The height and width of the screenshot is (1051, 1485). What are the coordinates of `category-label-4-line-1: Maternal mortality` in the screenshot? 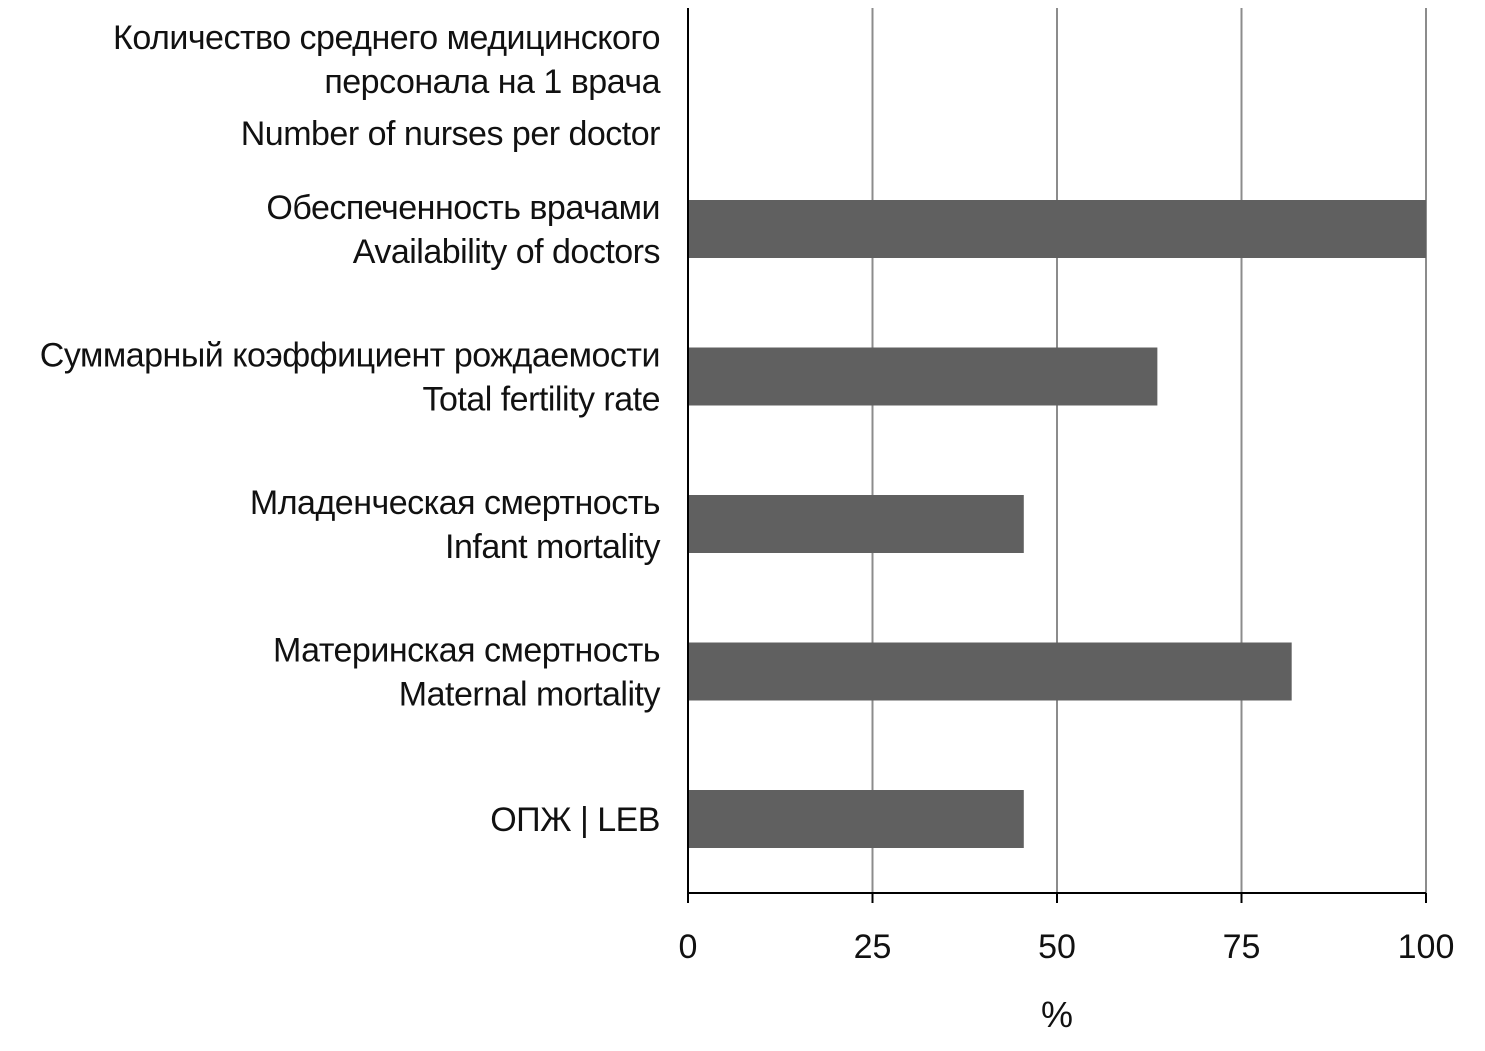 It's located at (530, 695).